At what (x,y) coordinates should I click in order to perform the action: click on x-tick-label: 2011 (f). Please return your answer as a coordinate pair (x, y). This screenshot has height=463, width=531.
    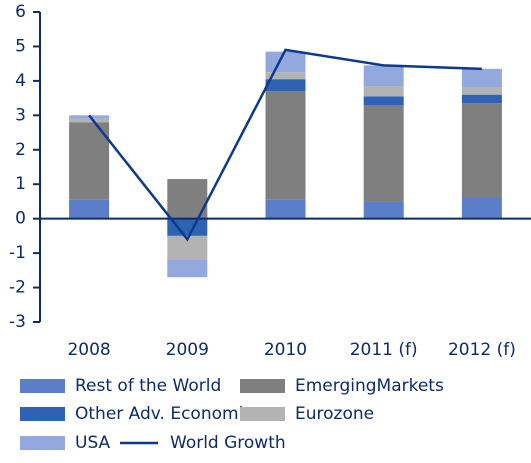
    Looking at the image, I should click on (384, 350).